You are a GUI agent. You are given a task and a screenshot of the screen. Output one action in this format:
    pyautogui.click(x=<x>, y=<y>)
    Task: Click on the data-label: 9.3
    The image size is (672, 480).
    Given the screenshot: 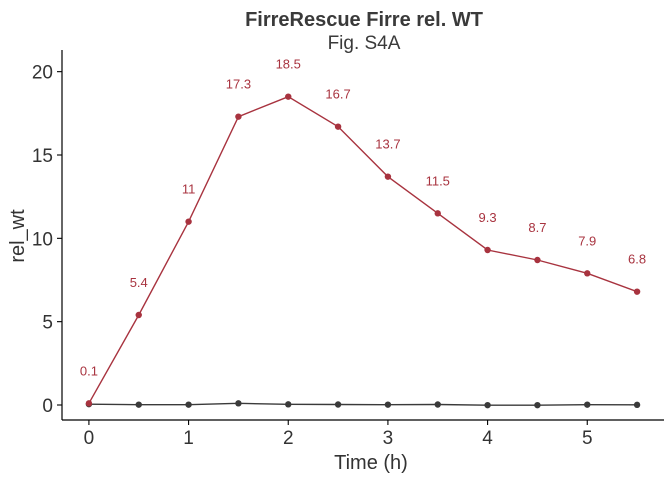 What is the action you would take?
    pyautogui.click(x=488, y=217)
    